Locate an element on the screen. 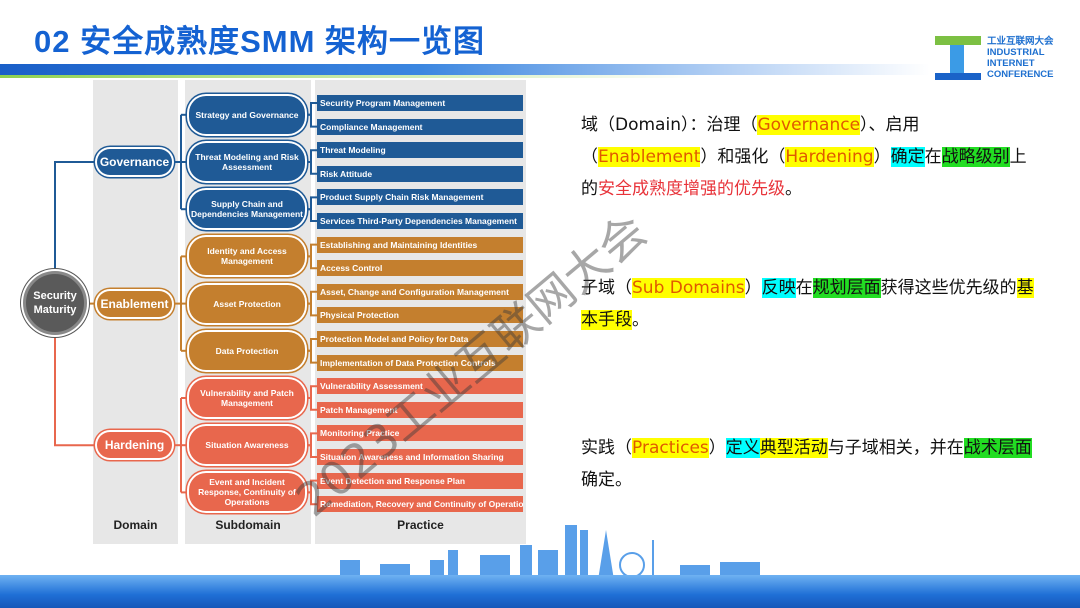 Image resolution: width=1080 pixels, height=608 pixels. text-segment: Practices is located at coordinates (670, 448).